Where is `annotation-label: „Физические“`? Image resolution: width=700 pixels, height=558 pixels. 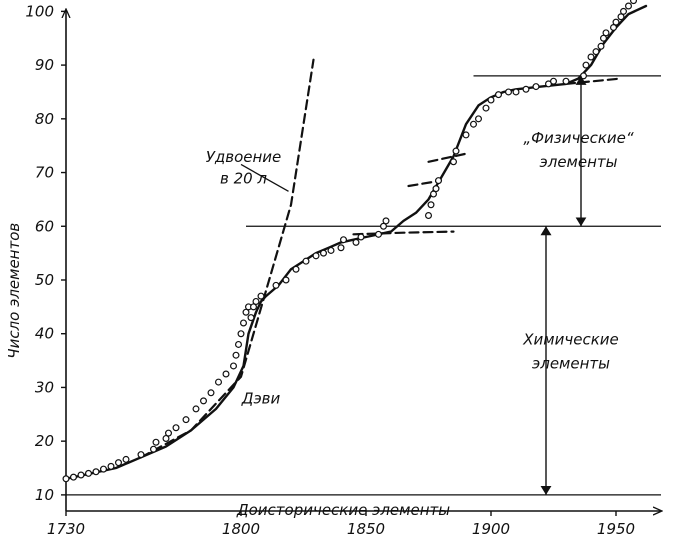
annotation-label: „Физические“ is located at coordinates (578, 138).